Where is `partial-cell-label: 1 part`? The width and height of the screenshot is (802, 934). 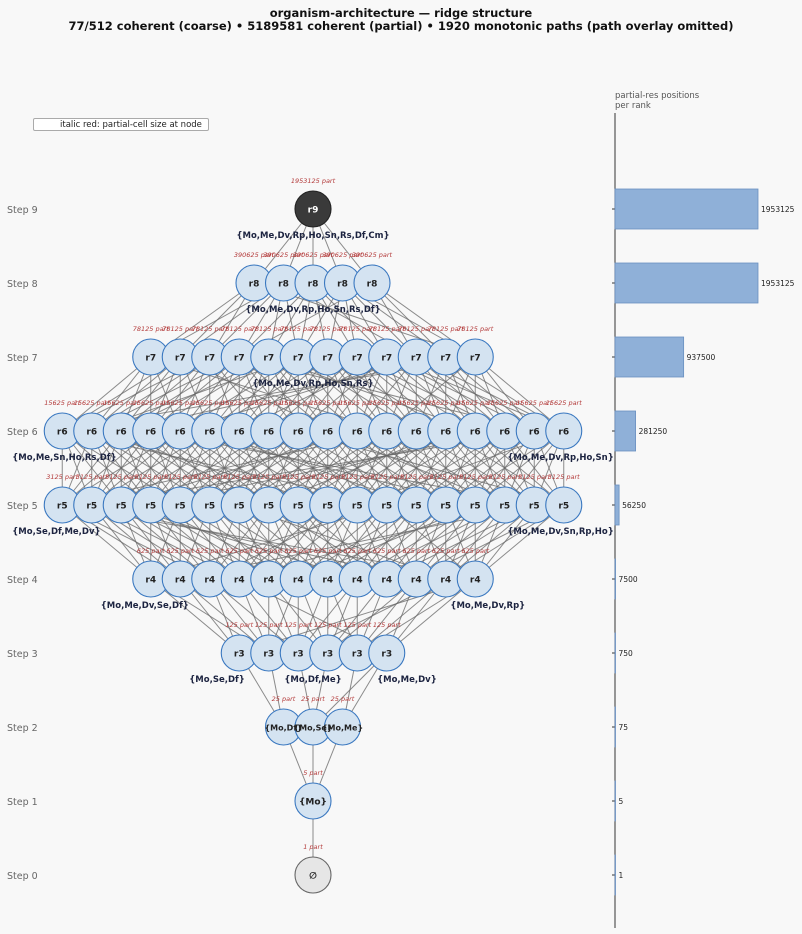
partial-cell-label: 1 part is located at coordinates (313, 847).